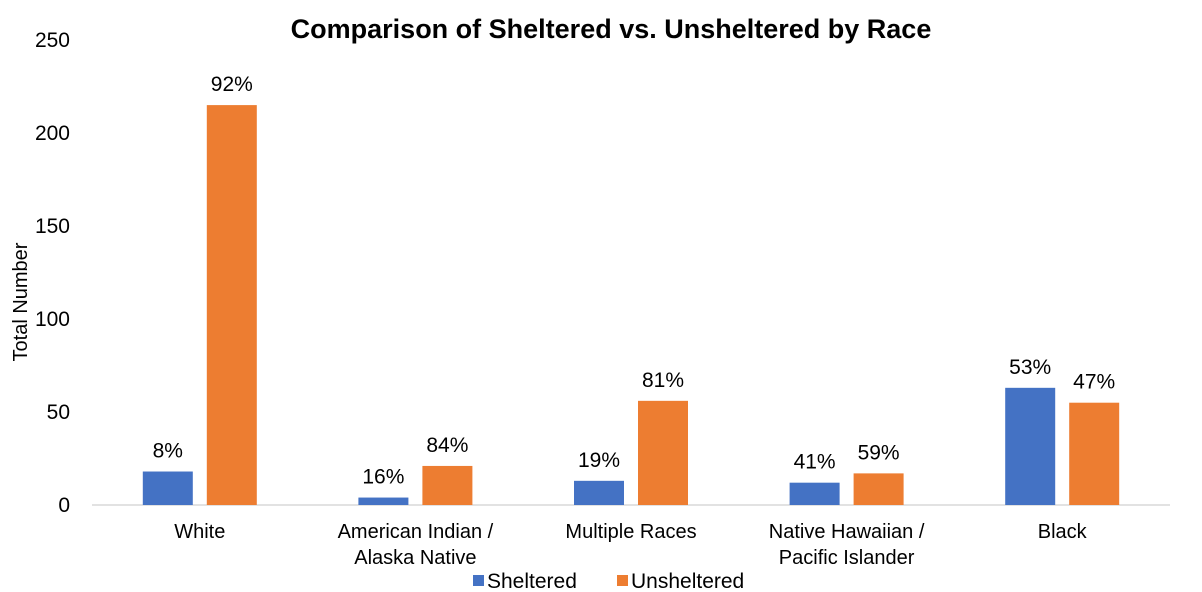  Describe the element at coordinates (847, 558) in the screenshot. I see `category-label: Pacific Islander` at that location.